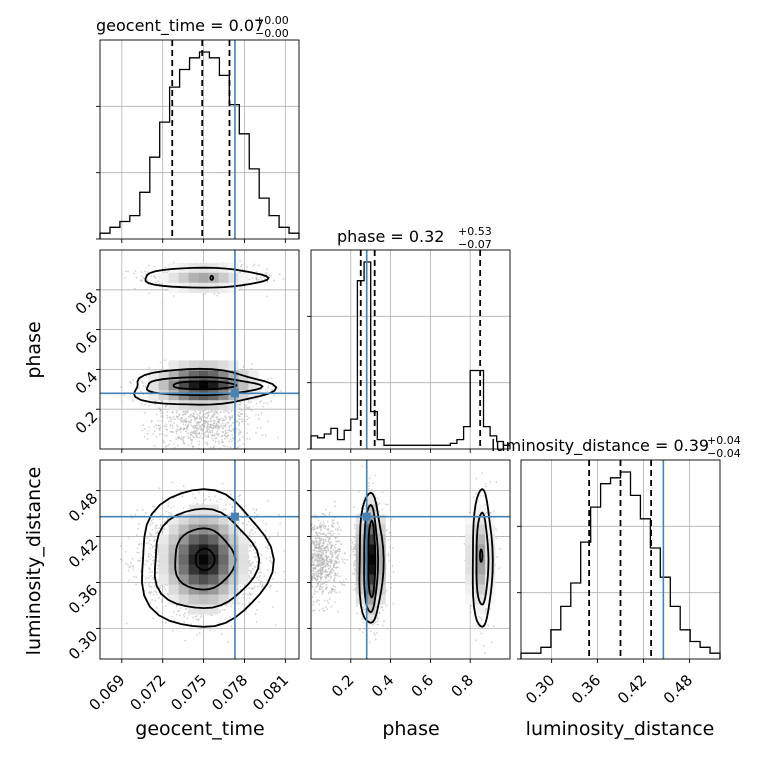 The height and width of the screenshot is (760, 760). Describe the element at coordinates (600, 446) in the screenshot. I see `title-lumdist-main: luminosity_distance = 0.39` at that location.